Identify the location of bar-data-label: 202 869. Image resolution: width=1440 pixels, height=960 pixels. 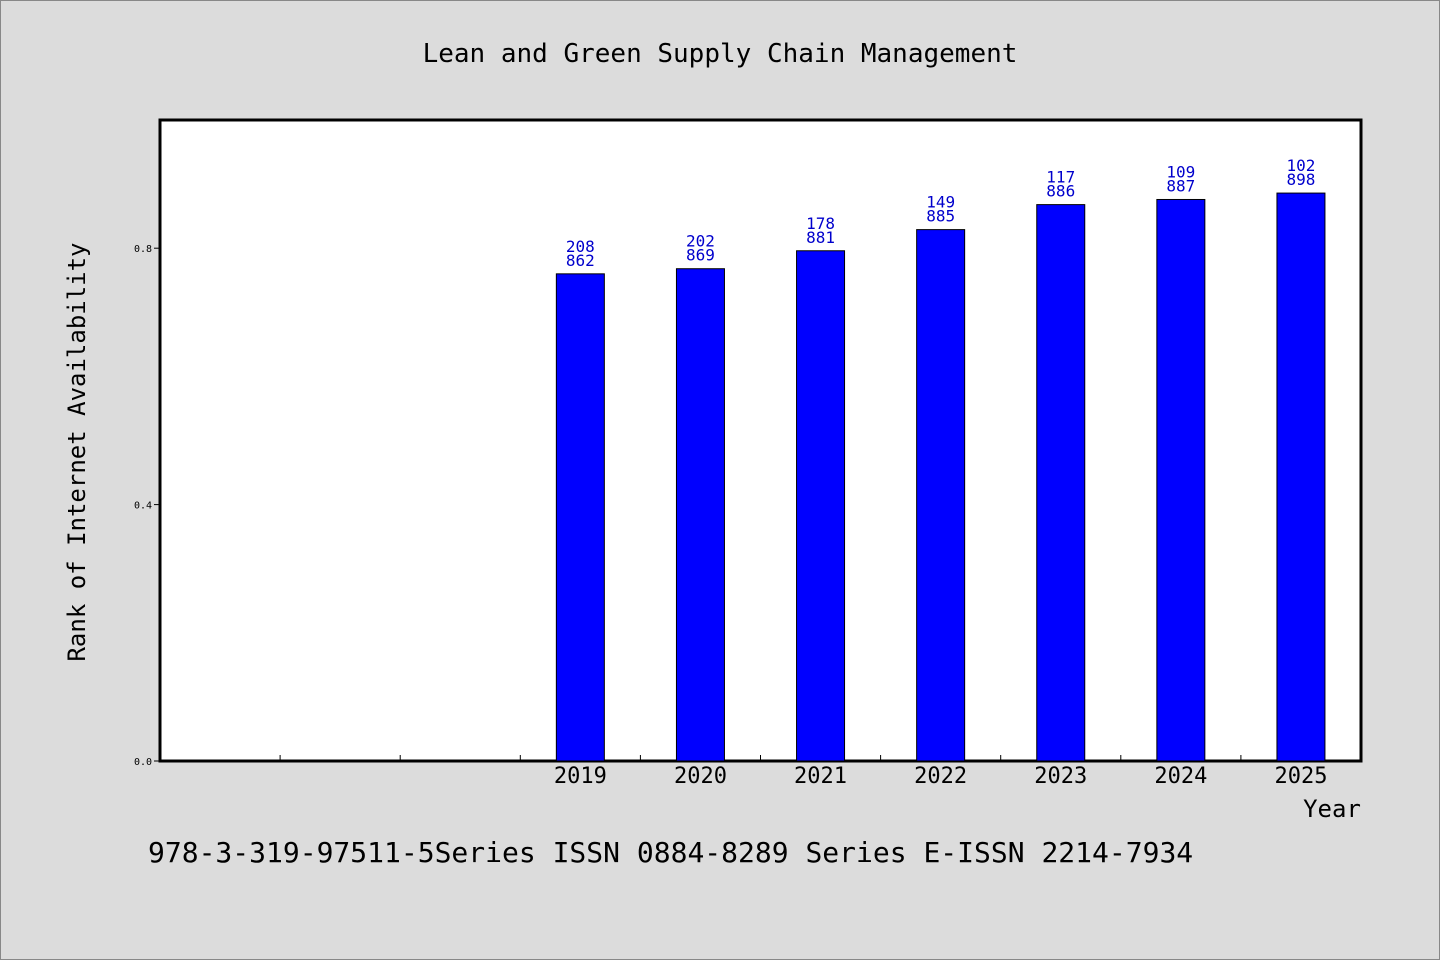
(700, 248).